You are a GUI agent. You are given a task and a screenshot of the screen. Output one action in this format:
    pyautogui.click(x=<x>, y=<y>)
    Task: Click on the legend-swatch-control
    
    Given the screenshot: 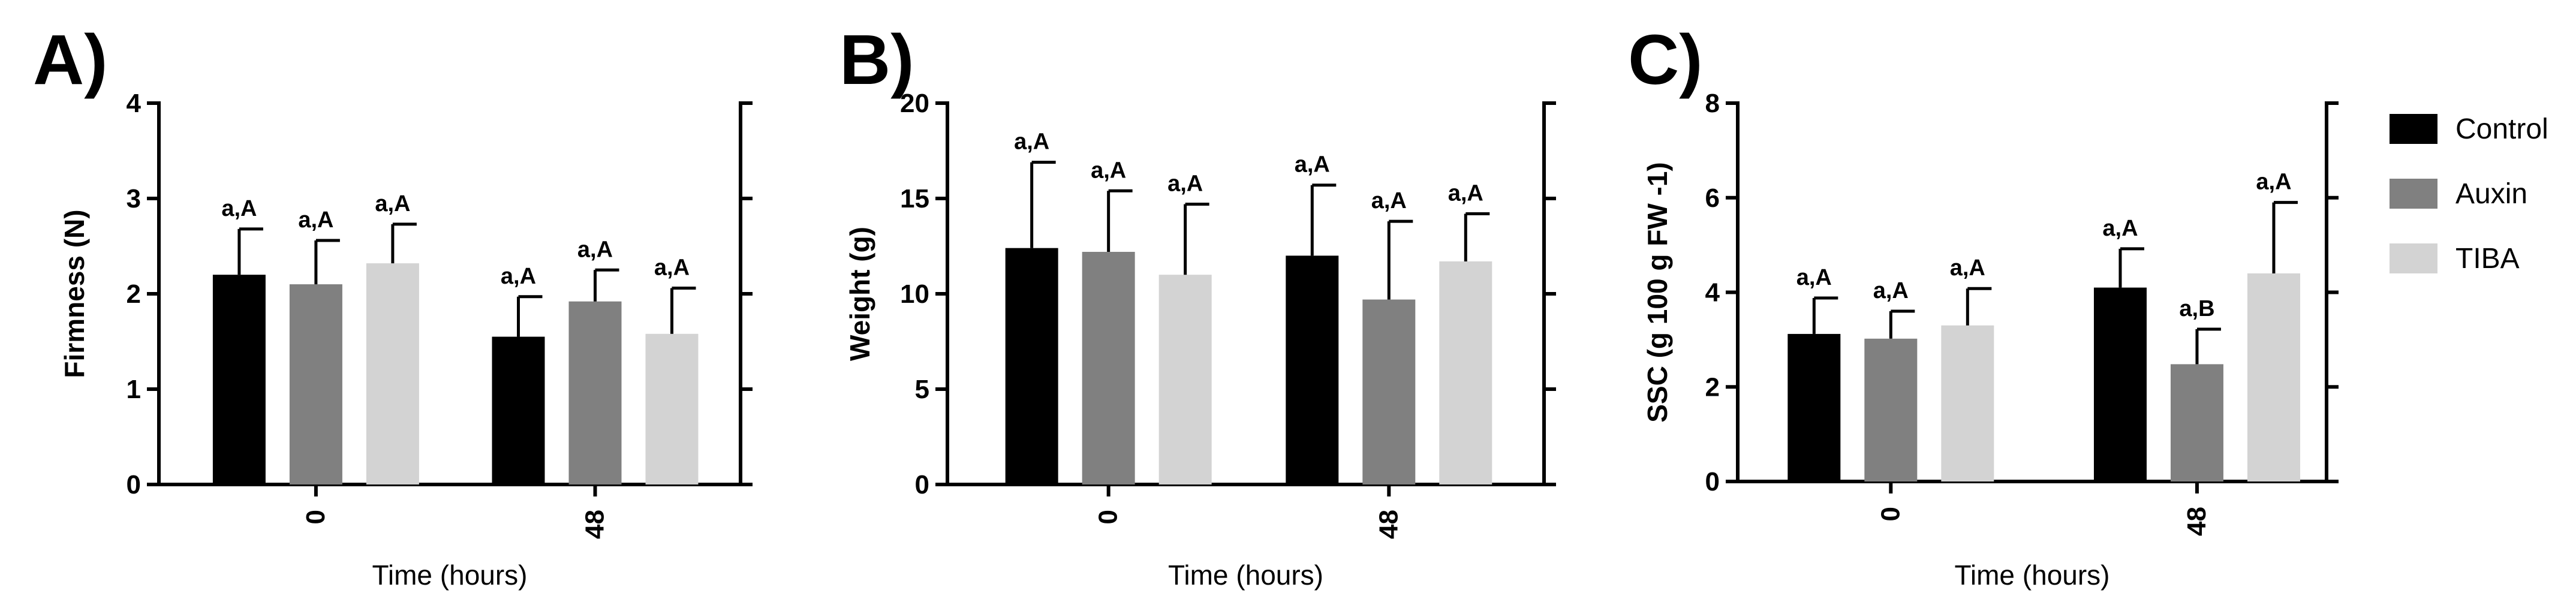 What is the action you would take?
    pyautogui.click(x=2414, y=129)
    